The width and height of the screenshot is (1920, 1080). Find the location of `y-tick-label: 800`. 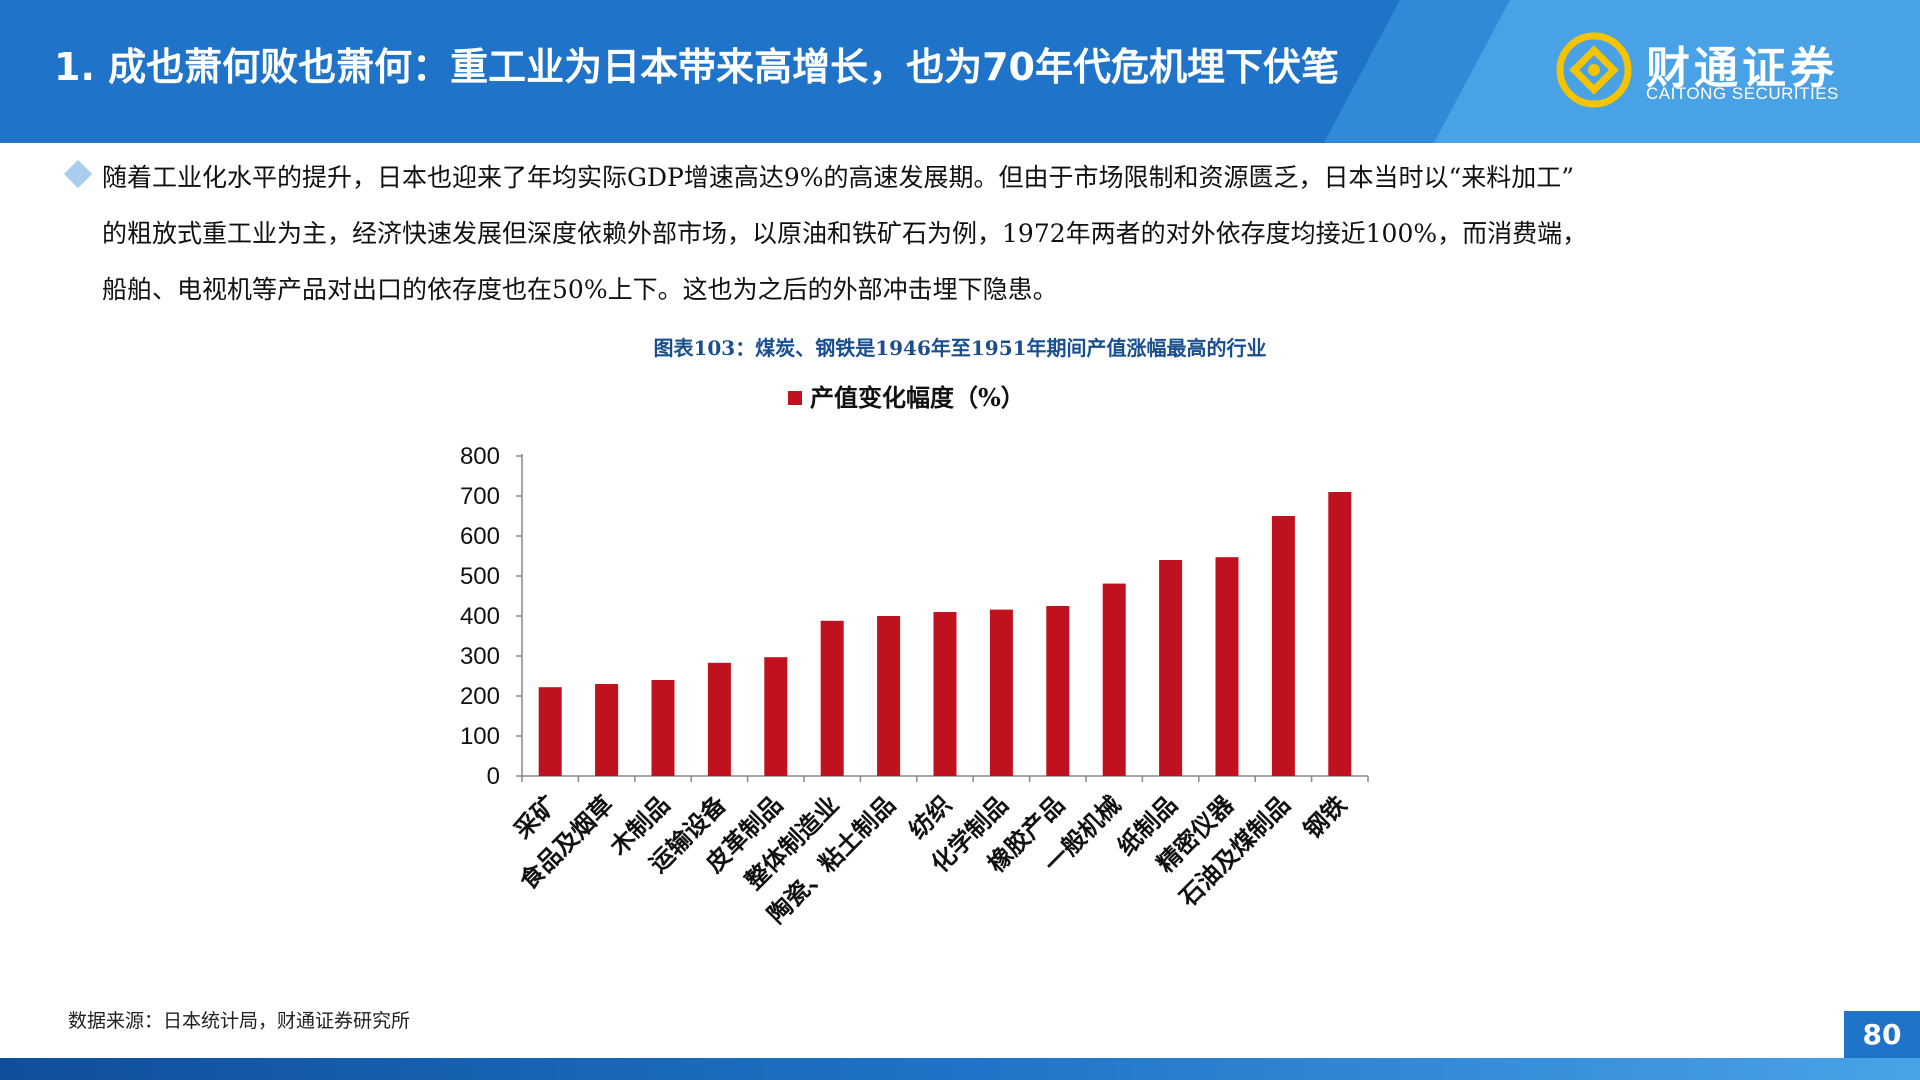

y-tick-label: 800 is located at coordinates (480, 456).